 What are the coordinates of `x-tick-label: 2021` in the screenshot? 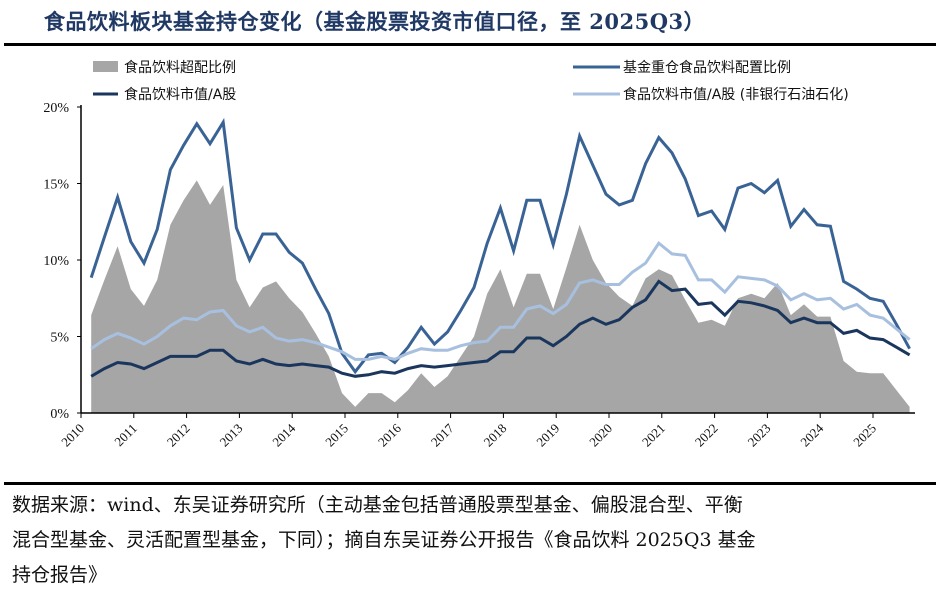 It's located at (653, 435).